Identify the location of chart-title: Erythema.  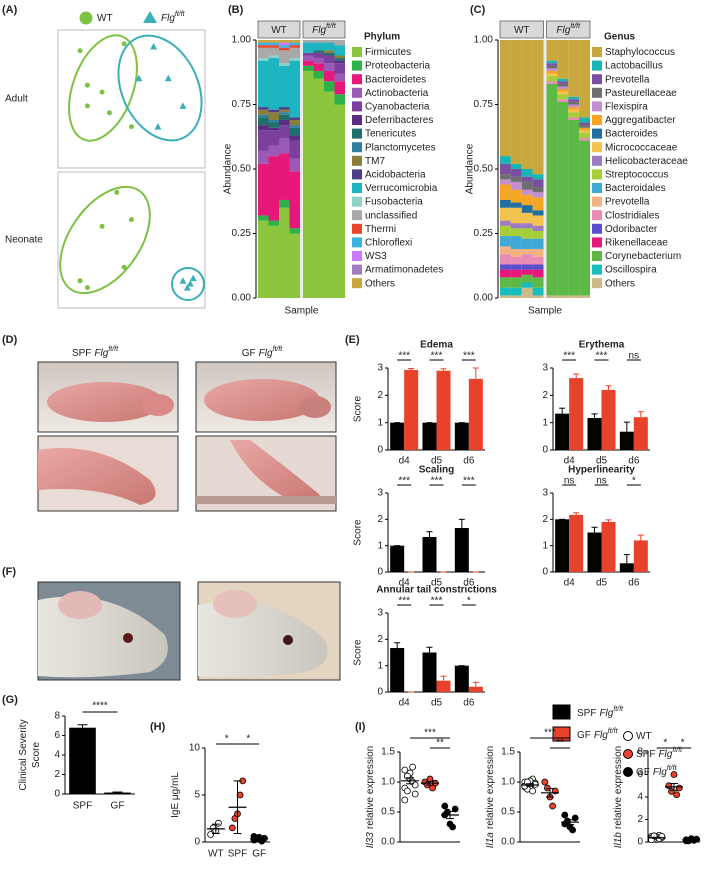
(602, 345).